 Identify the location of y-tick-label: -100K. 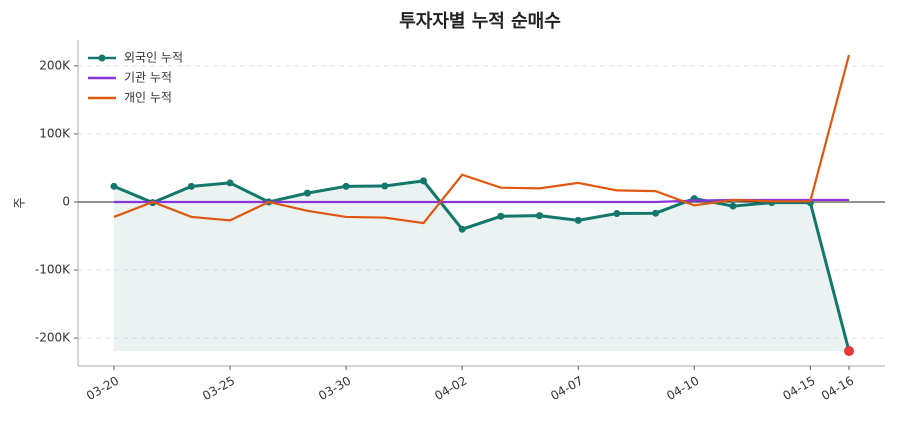
(53, 270).